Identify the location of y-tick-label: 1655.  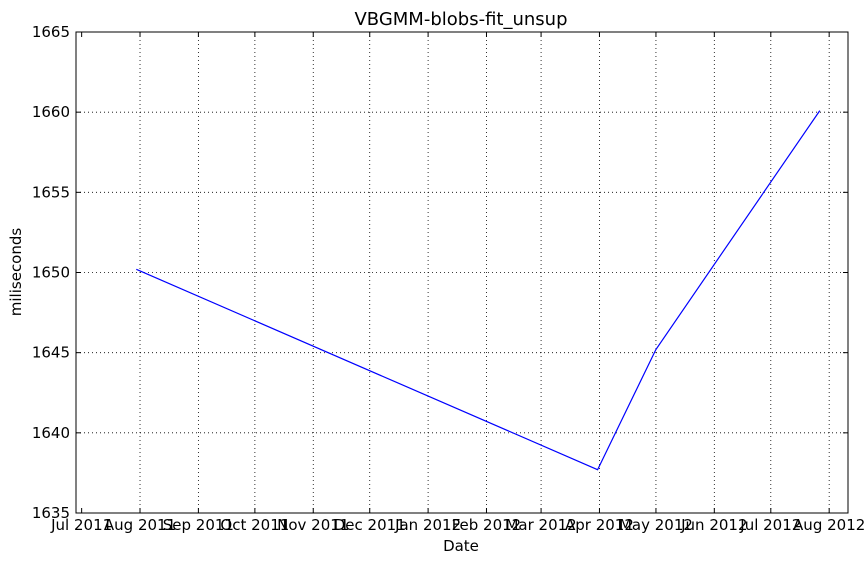
(51, 192).